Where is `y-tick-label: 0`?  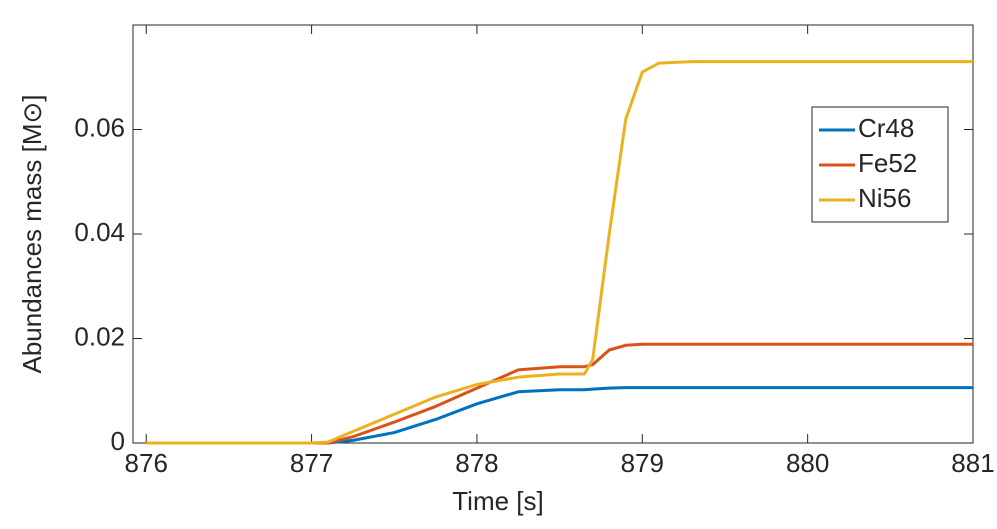 y-tick-label: 0 is located at coordinates (118, 441).